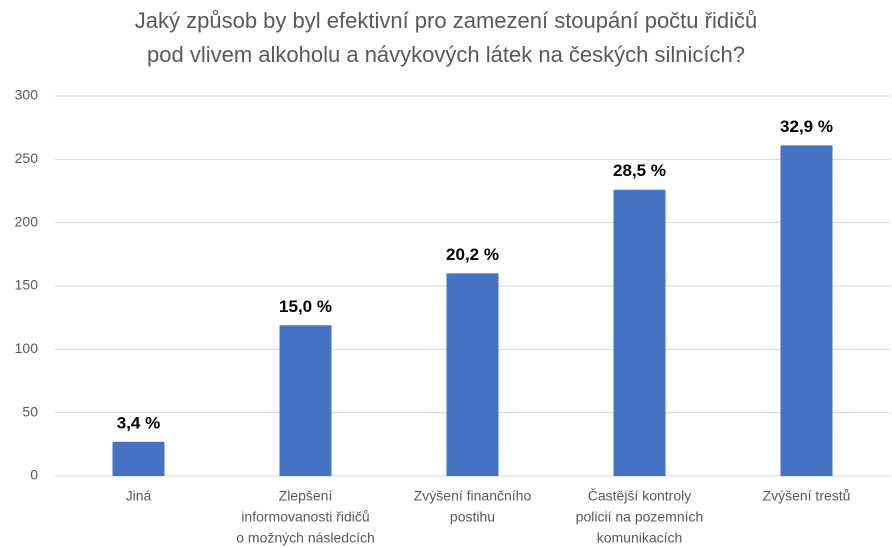  I want to click on value-label: 3,4 %, so click(138, 422).